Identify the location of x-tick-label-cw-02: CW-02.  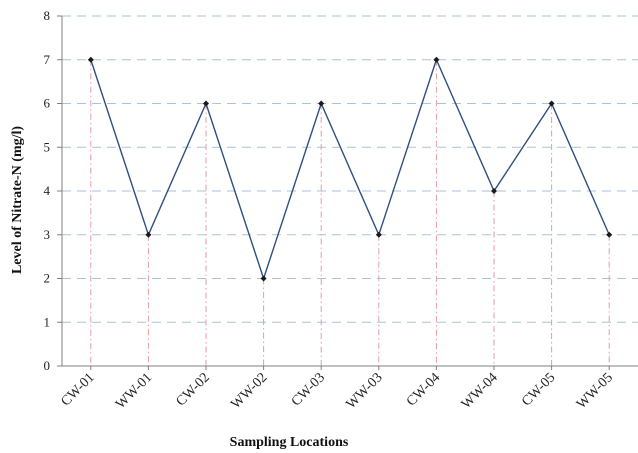
(193, 389).